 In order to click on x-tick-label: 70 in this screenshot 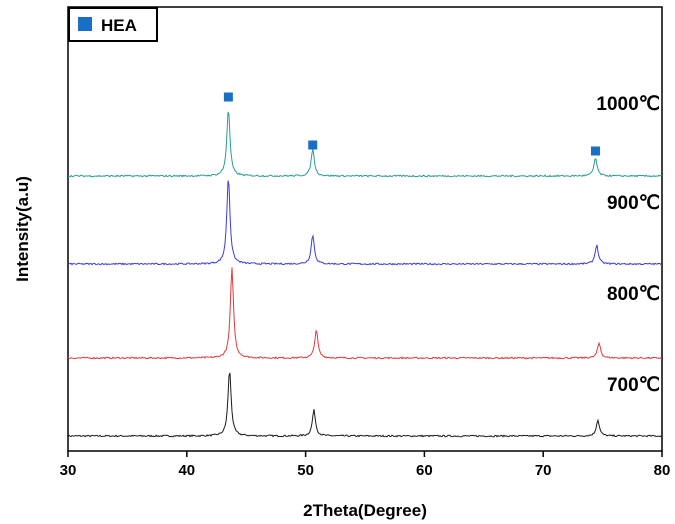, I will do `click(543, 470)`.